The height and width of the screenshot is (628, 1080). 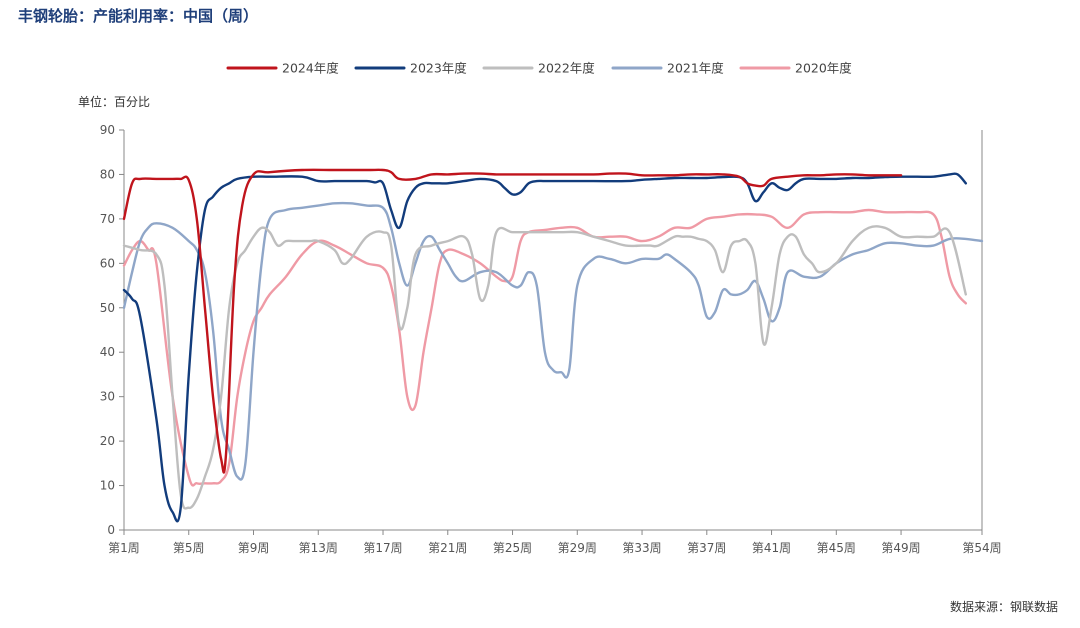 What do you see at coordinates (566, 68) in the screenshot?
I see `legend-label-2022: 2022年度` at bounding box center [566, 68].